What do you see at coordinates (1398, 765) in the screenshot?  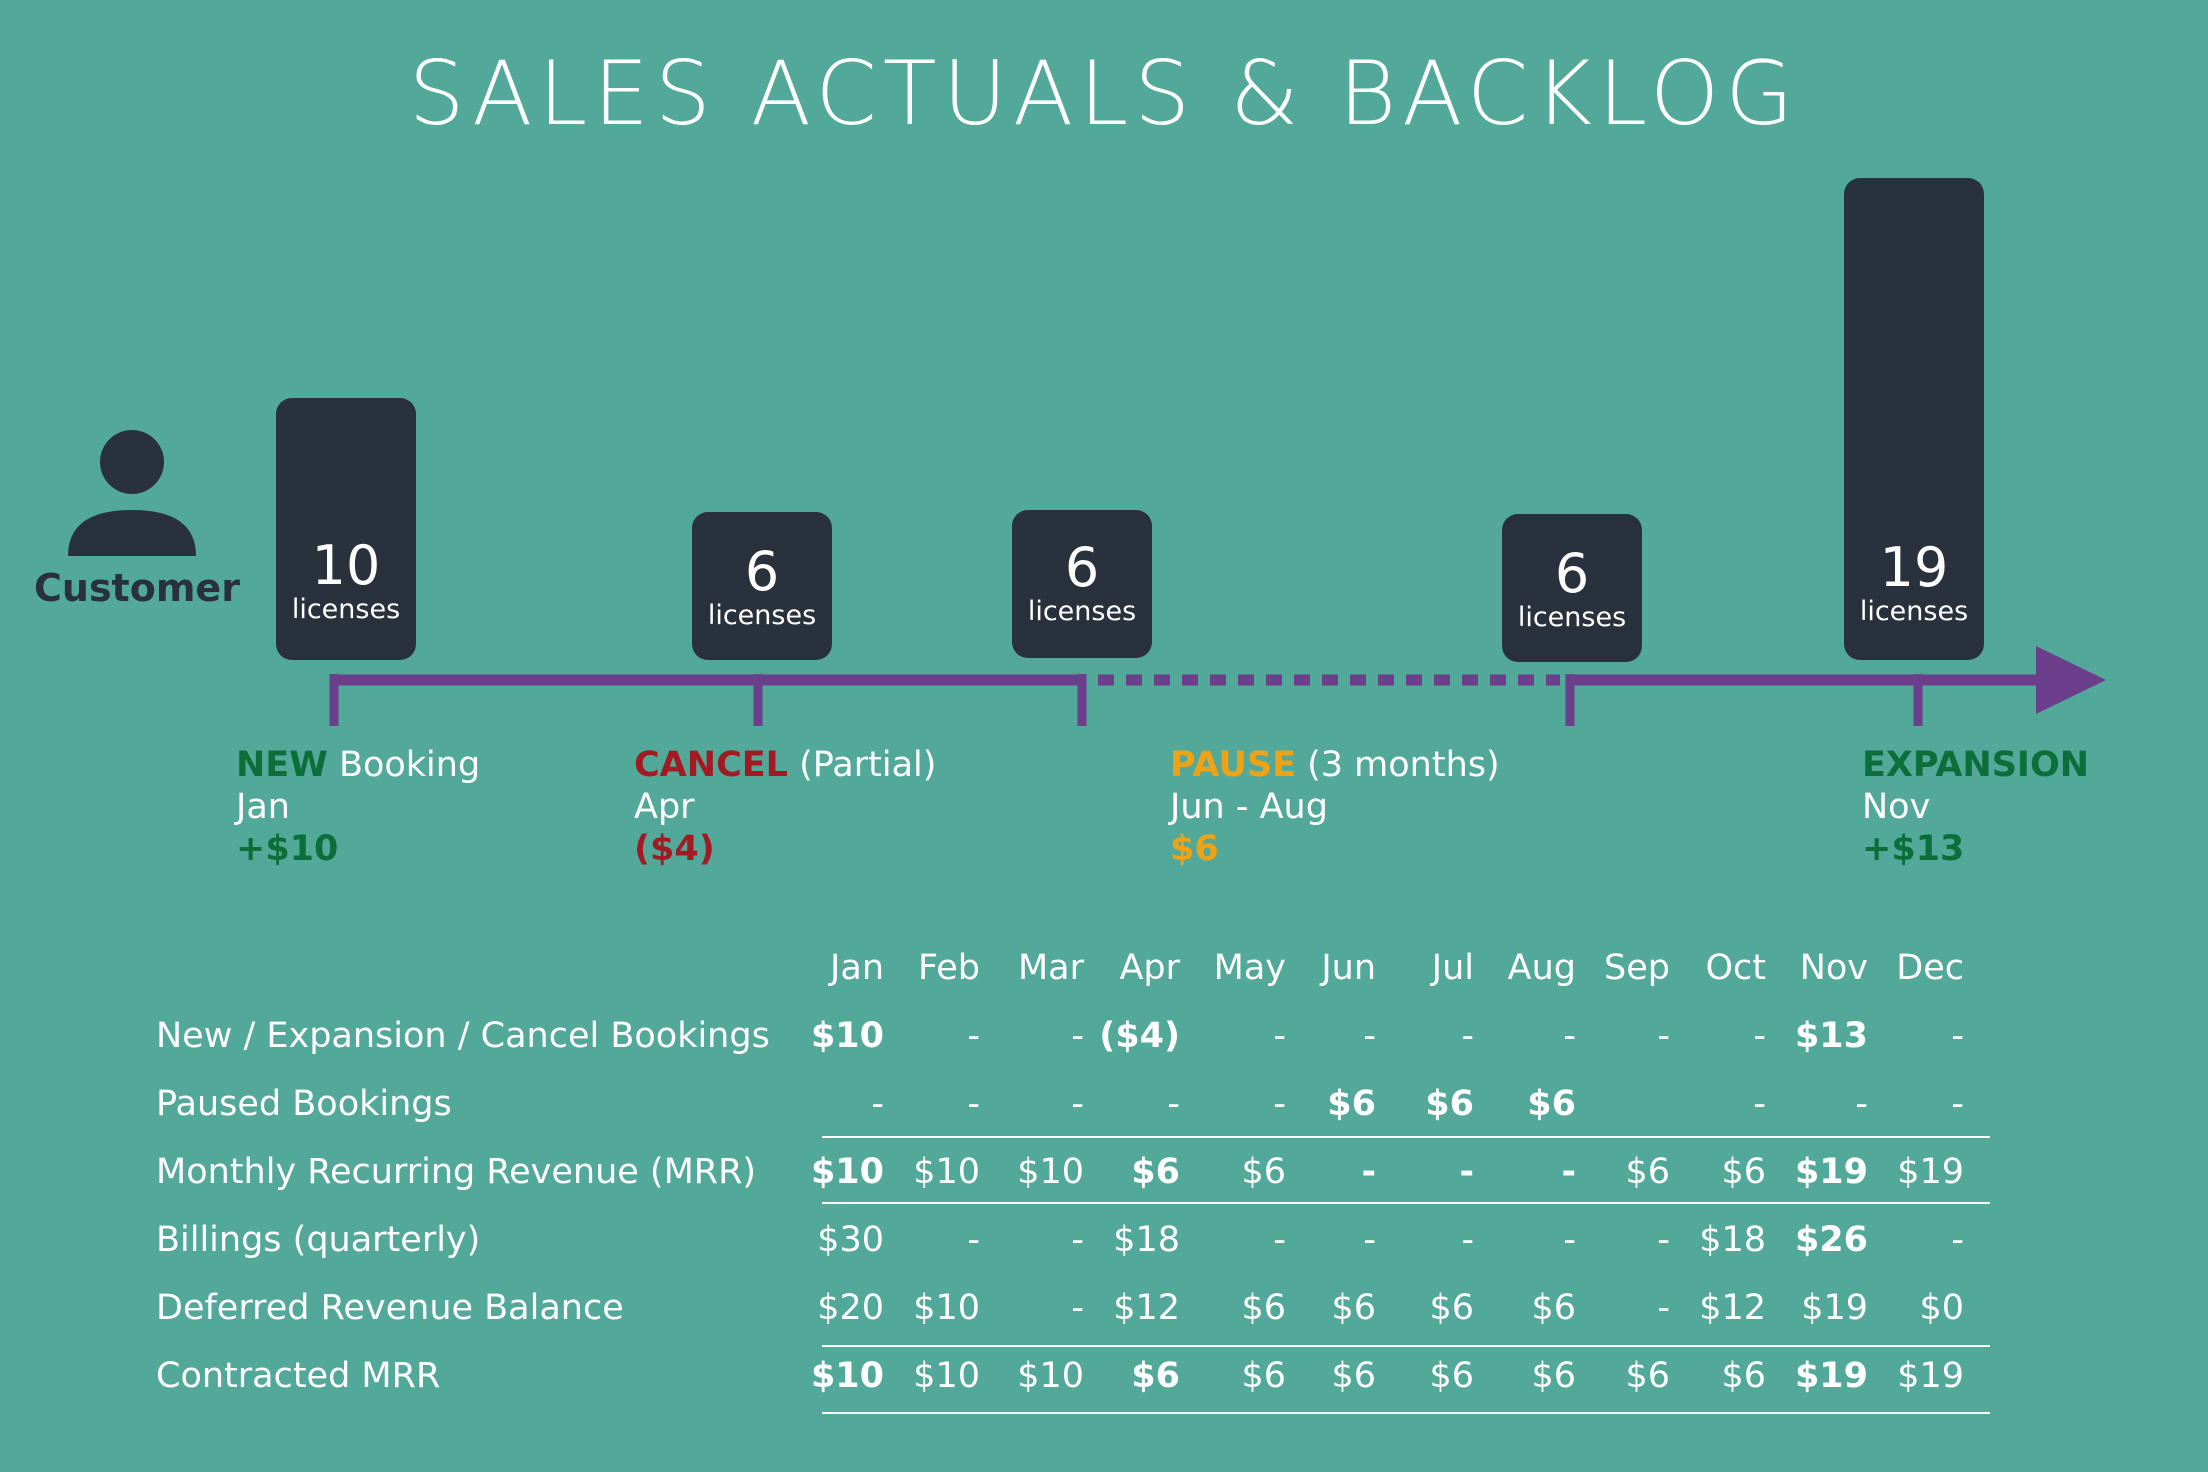 I see `event-detail: (3 months)` at bounding box center [1398, 765].